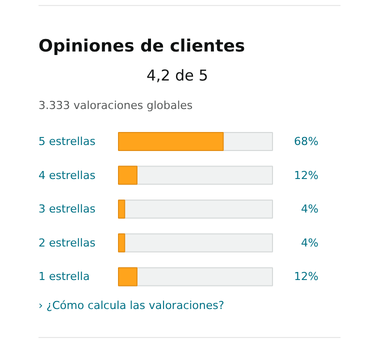 This screenshot has width=378, height=340. What do you see at coordinates (67, 209) in the screenshot?
I see `y-tick-label: 3 estrellas` at bounding box center [67, 209].